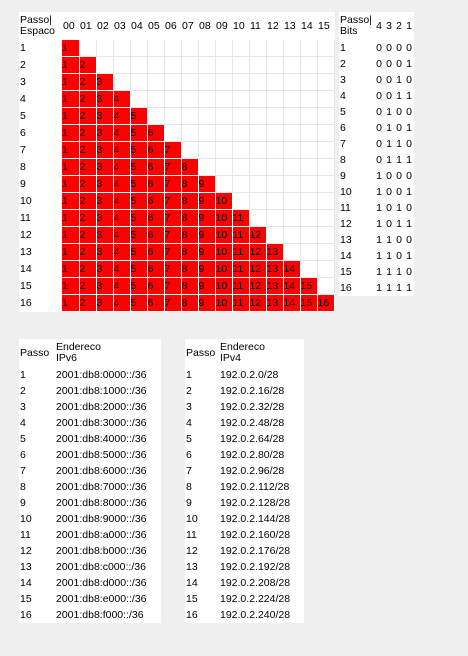 The width and height of the screenshot is (468, 656). I want to click on bits-row: 10 1 0 0 1, so click(376, 192).